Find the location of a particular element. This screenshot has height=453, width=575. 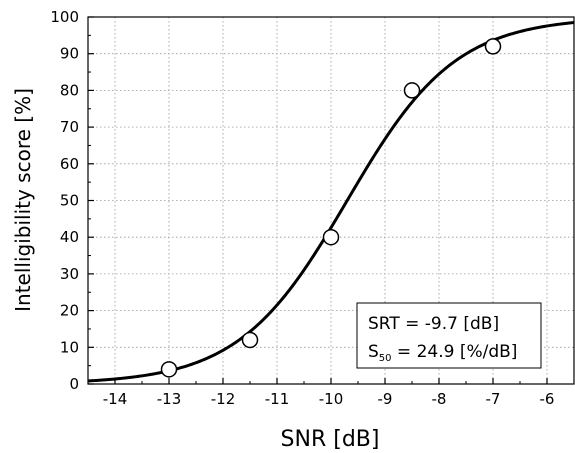

y-tick-label: 50 is located at coordinates (69, 201).